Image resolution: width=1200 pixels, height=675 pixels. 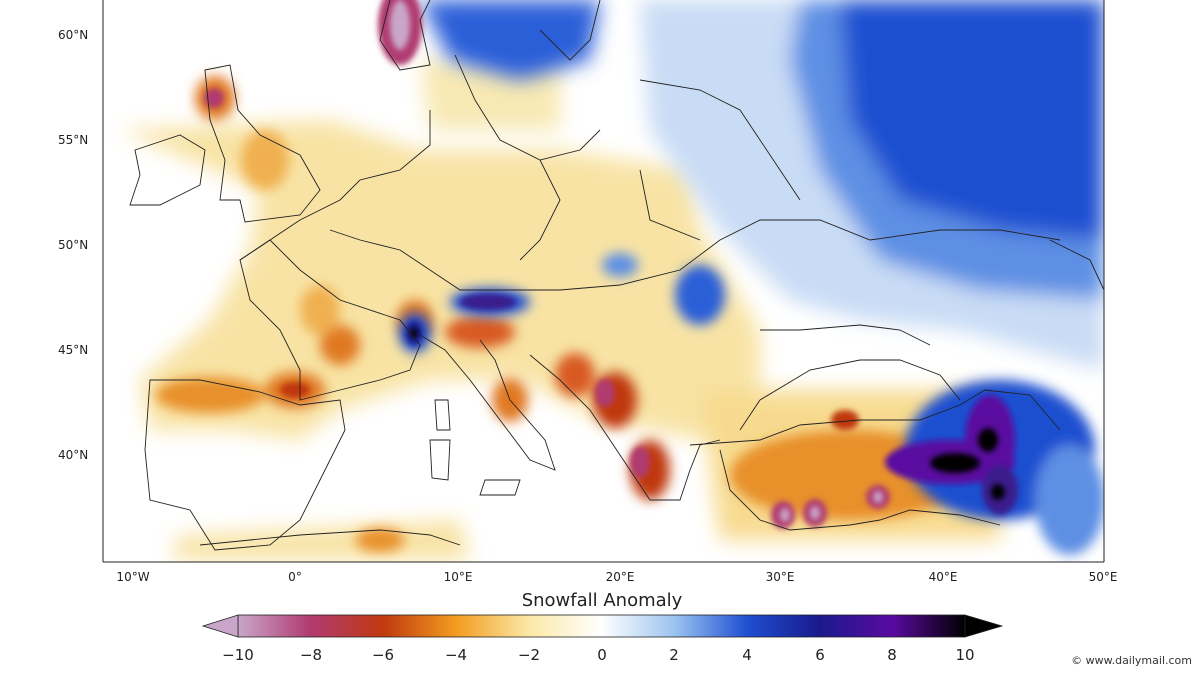 I want to click on lon-label-30e: 30°E, so click(x=780, y=577).